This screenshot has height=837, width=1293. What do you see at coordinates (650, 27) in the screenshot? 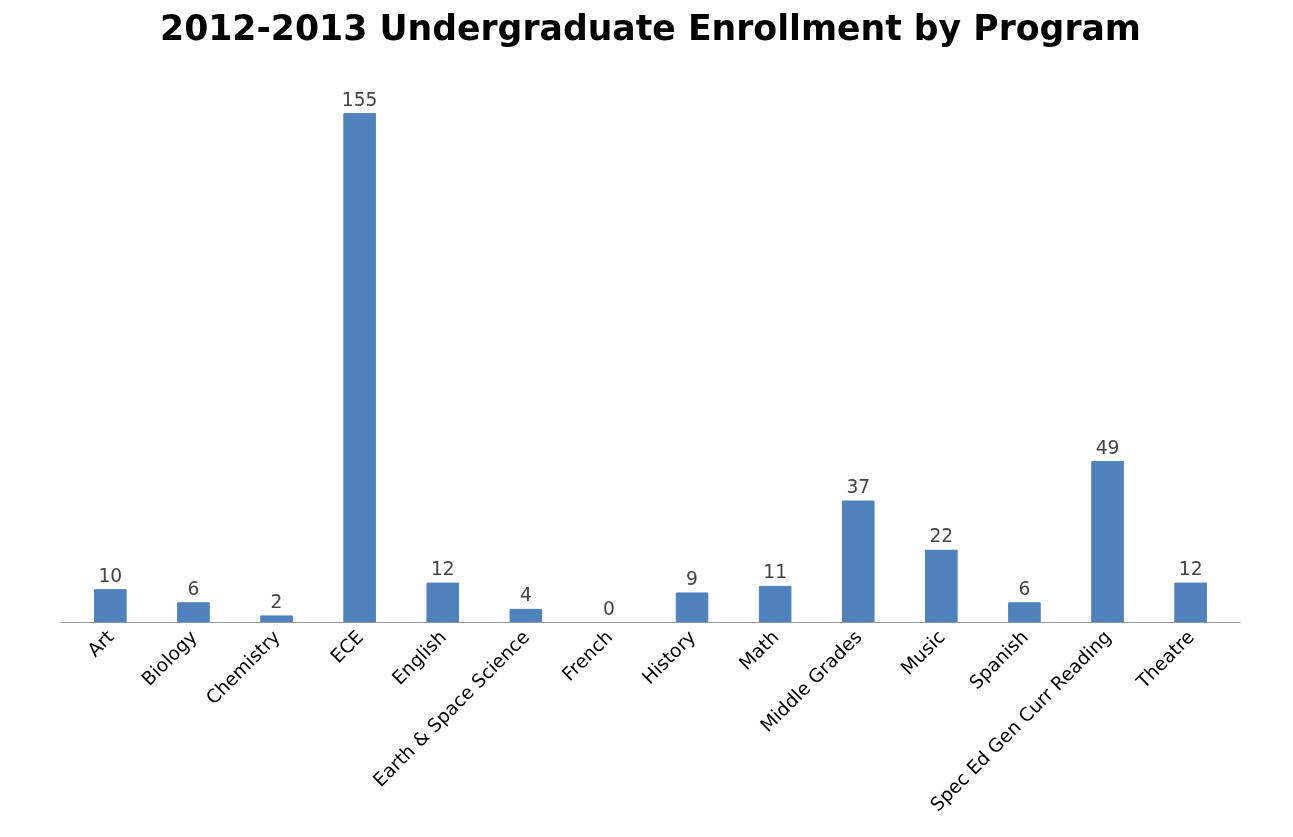
I see `chart-title: 2012-2013 Undergraduate Enrollment by Program` at bounding box center [650, 27].